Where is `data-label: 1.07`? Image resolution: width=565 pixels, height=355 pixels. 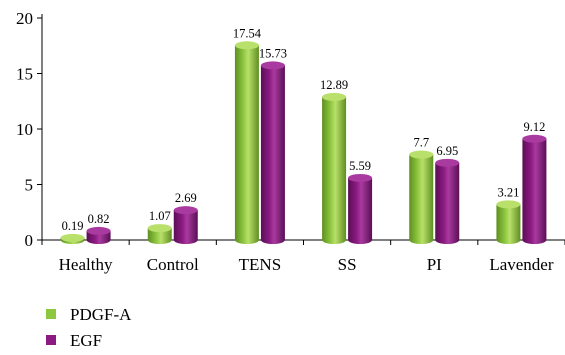 data-label: 1.07 is located at coordinates (160, 216).